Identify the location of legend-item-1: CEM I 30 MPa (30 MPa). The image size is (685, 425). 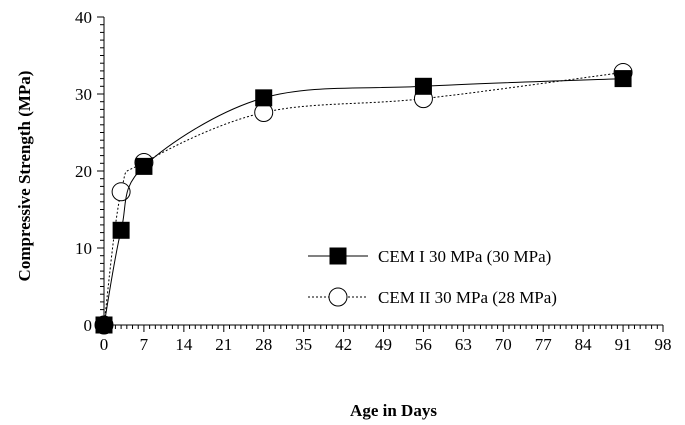
(429, 256).